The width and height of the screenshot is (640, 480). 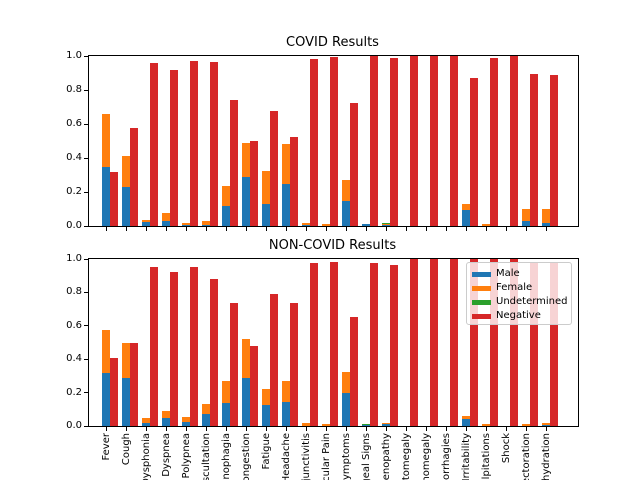 I want to click on bar-negative-headache, so click(x=294, y=181).